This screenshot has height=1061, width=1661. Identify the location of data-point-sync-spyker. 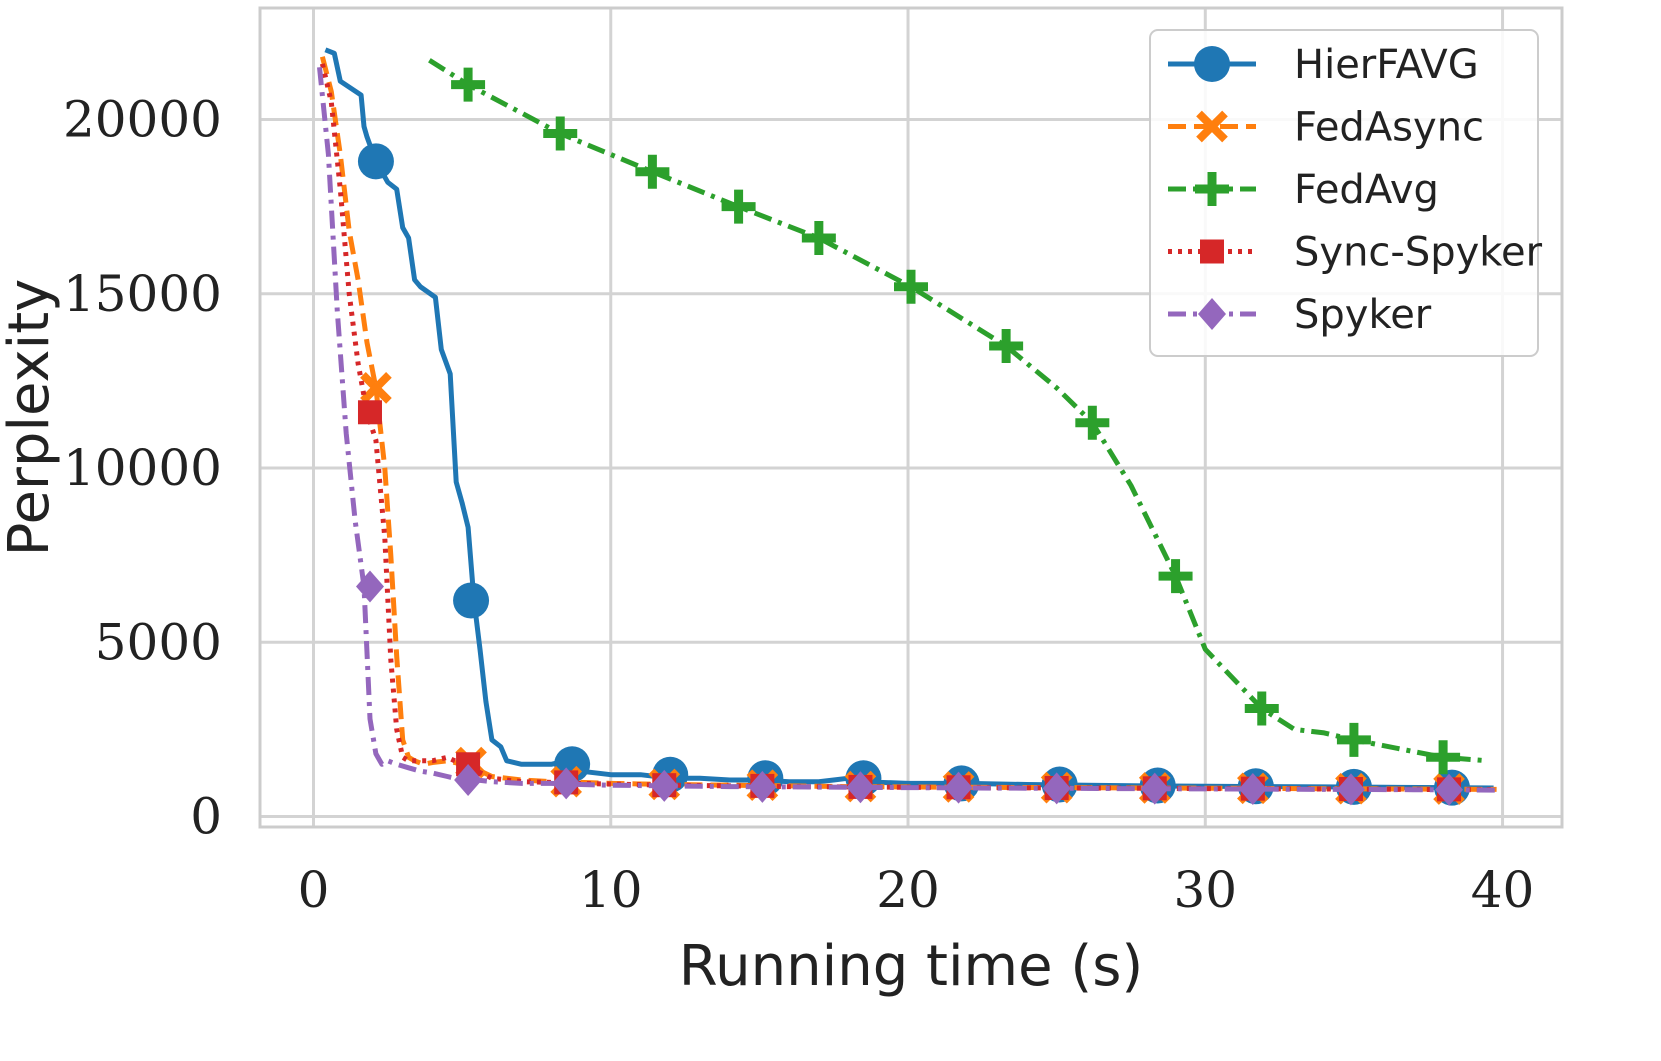
(369, 412).